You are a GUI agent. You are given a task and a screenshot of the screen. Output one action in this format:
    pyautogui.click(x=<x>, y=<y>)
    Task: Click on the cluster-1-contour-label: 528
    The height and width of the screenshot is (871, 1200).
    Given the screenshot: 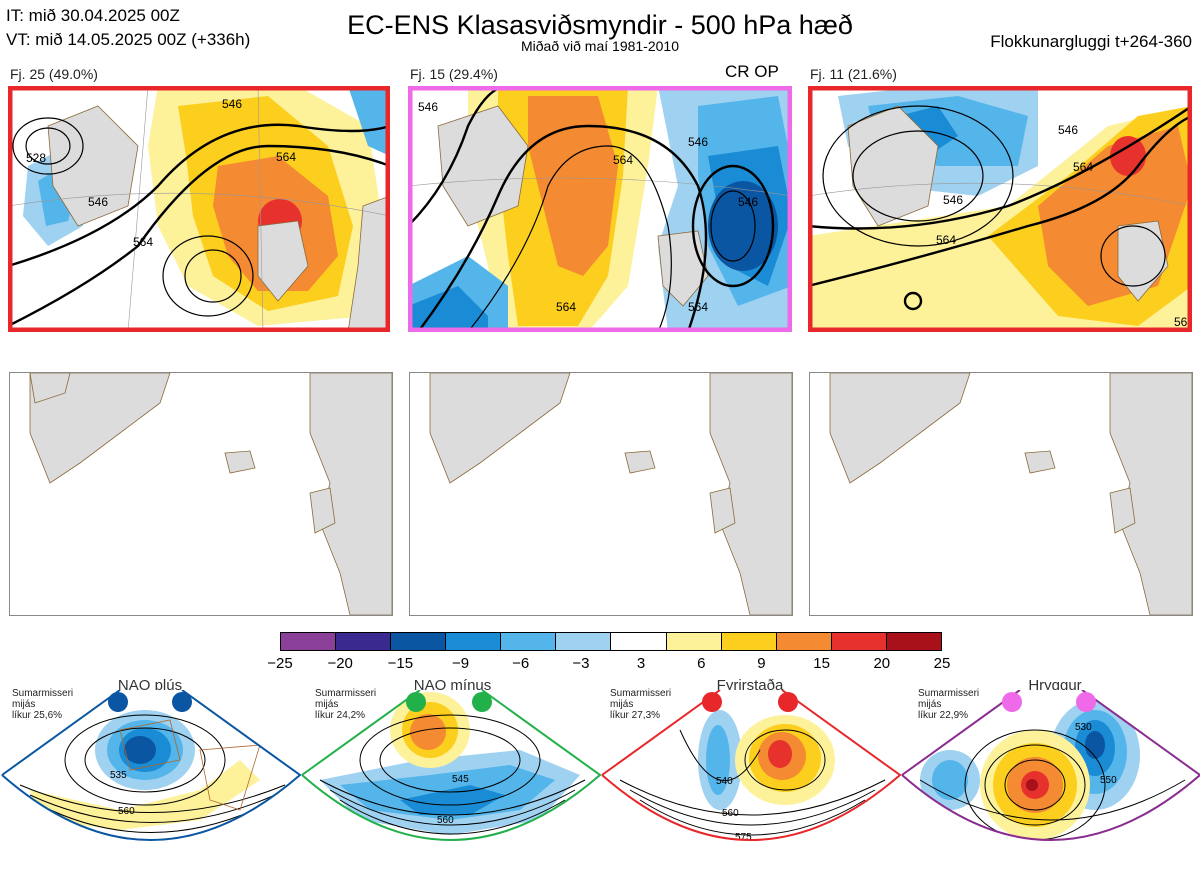 What is the action you would take?
    pyautogui.click(x=36, y=158)
    